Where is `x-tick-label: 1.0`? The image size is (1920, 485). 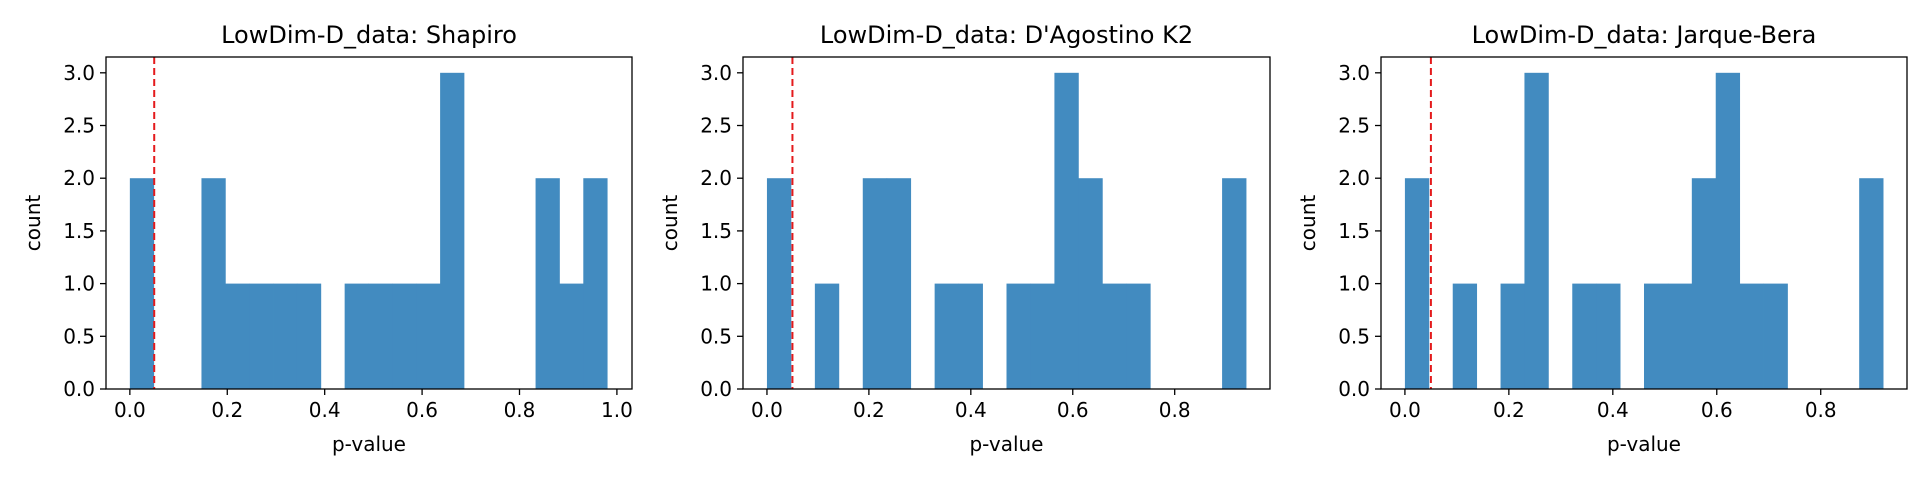 x-tick-label: 1.0 is located at coordinates (617, 410).